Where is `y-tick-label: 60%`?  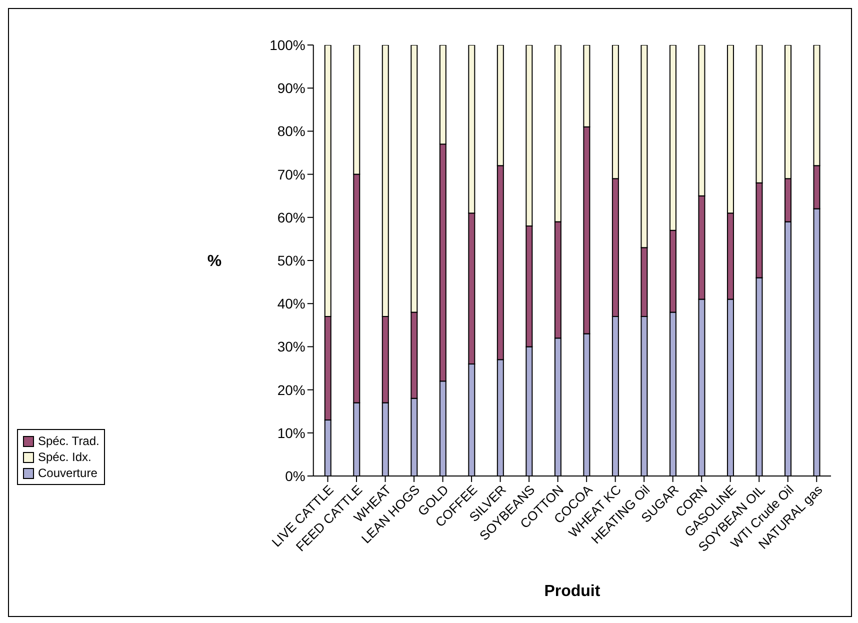 y-tick-label: 60% is located at coordinates (291, 217).